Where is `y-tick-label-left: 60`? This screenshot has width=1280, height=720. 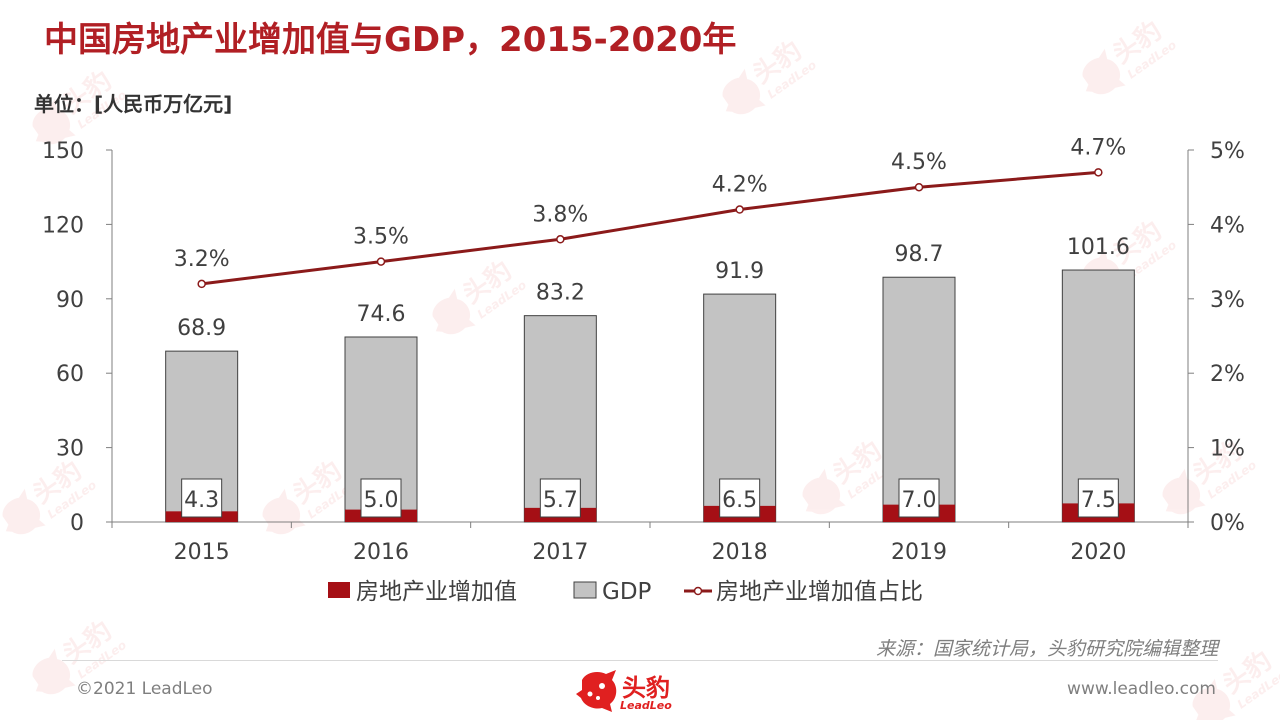
y-tick-label-left: 60 is located at coordinates (70, 374).